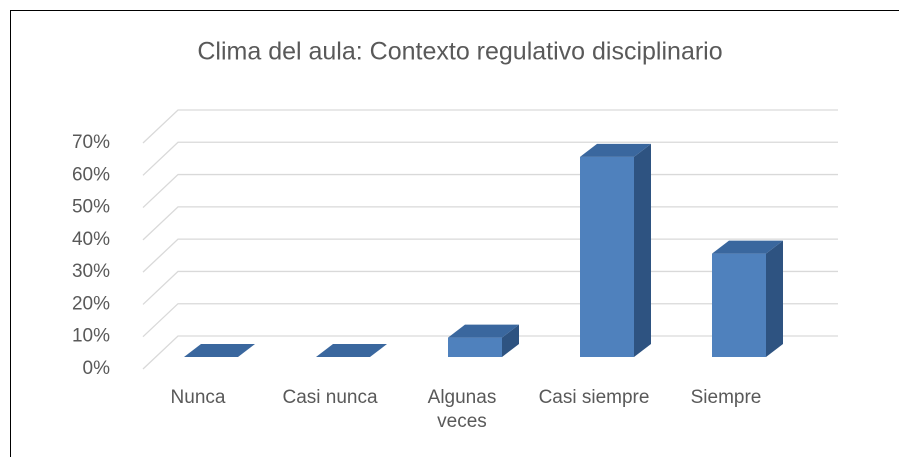  Describe the element at coordinates (97, 368) in the screenshot. I see `y-tick-label: 0%` at that location.